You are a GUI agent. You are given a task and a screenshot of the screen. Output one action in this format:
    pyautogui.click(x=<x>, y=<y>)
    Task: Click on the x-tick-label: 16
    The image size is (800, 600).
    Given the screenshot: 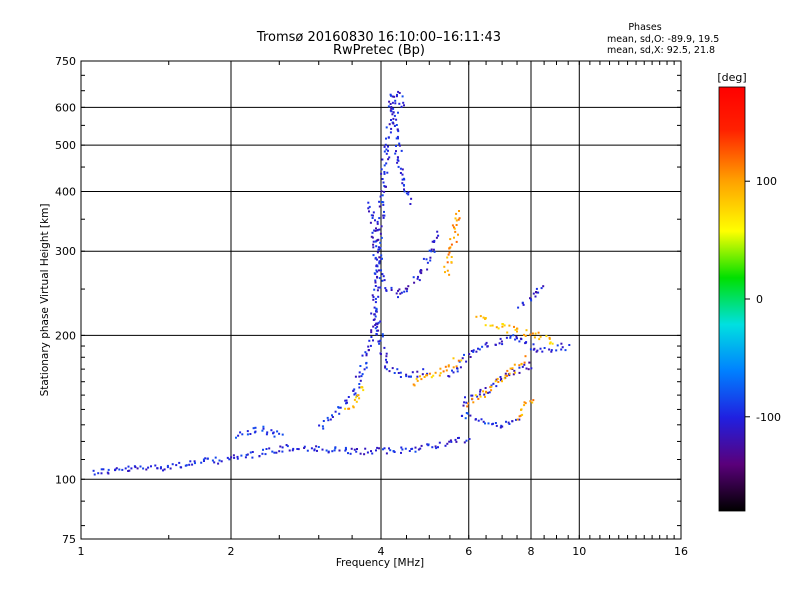 What is the action you would take?
    pyautogui.click(x=681, y=551)
    